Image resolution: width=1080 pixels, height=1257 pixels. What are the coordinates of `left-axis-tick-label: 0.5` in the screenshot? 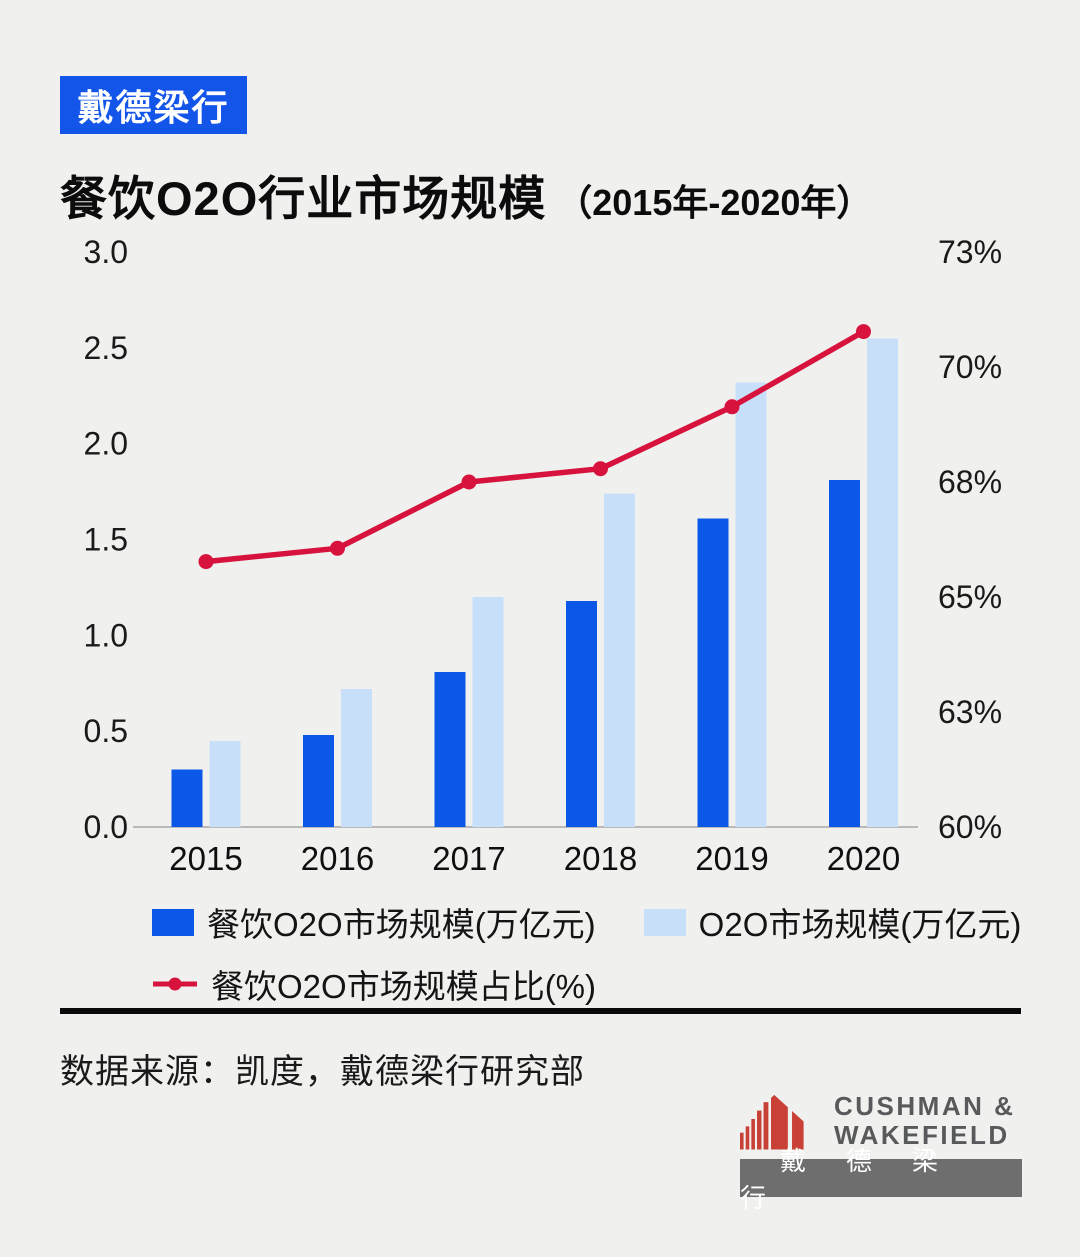 It's located at (106, 731).